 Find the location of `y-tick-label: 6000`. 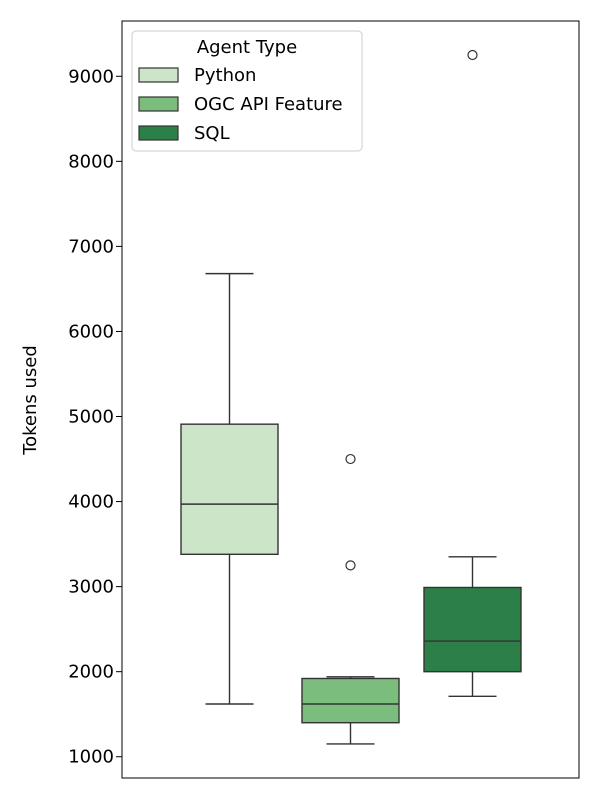

y-tick-label: 6000 is located at coordinates (91, 331).